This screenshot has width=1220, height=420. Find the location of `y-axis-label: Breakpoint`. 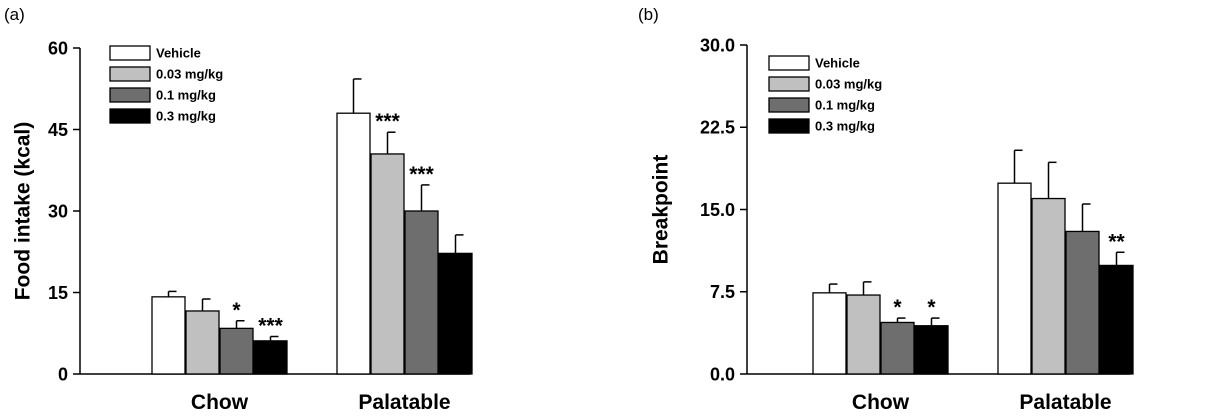

y-axis-label: Breakpoint is located at coordinates (660, 210).